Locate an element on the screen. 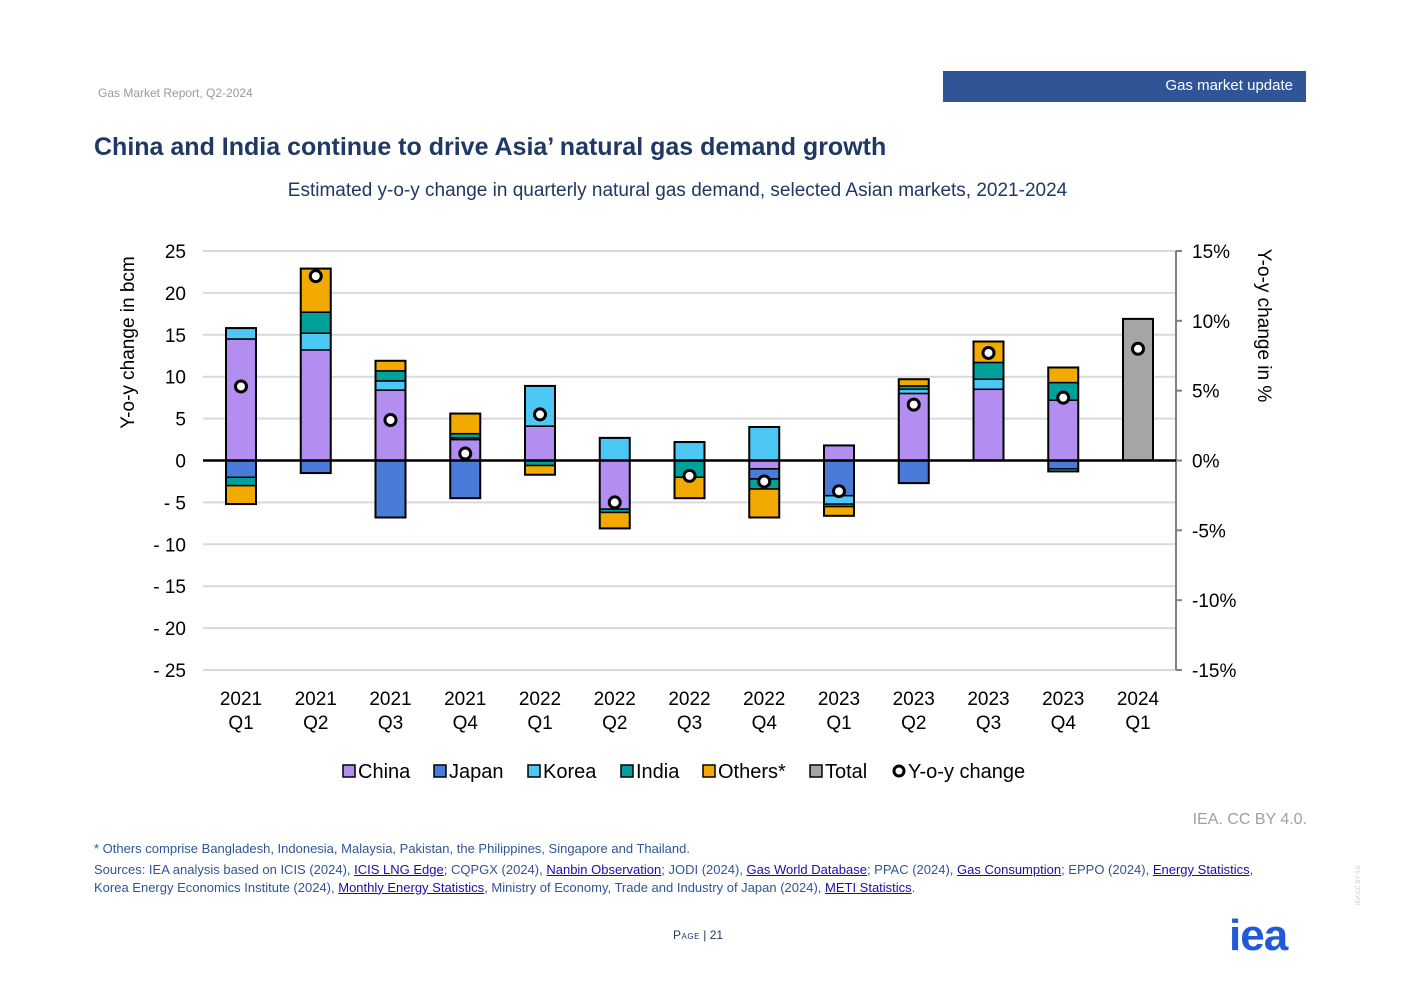  y-tick-label: 5 is located at coordinates (180, 420).